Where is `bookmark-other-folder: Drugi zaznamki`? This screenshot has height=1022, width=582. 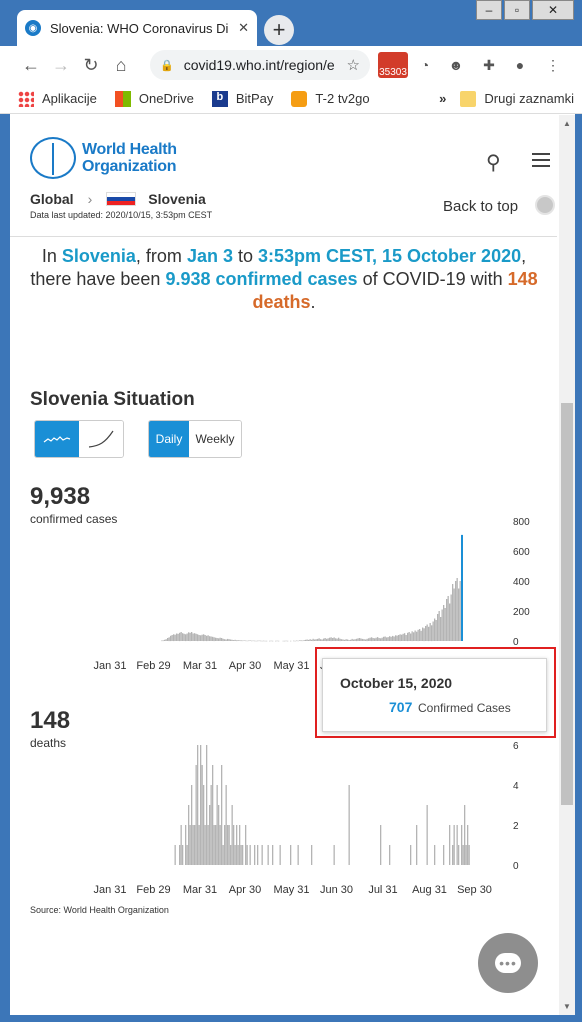
bookmark-other-folder: Drugi zaznamki is located at coordinates (517, 98).